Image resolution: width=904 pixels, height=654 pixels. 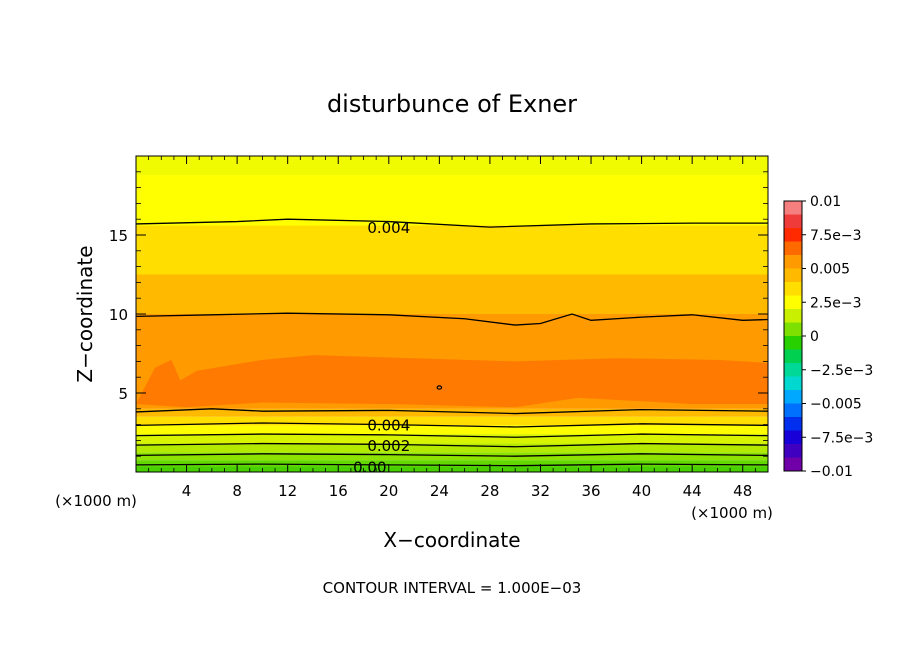 I want to click on colorbar-tick-label: −0.005, so click(x=836, y=405).